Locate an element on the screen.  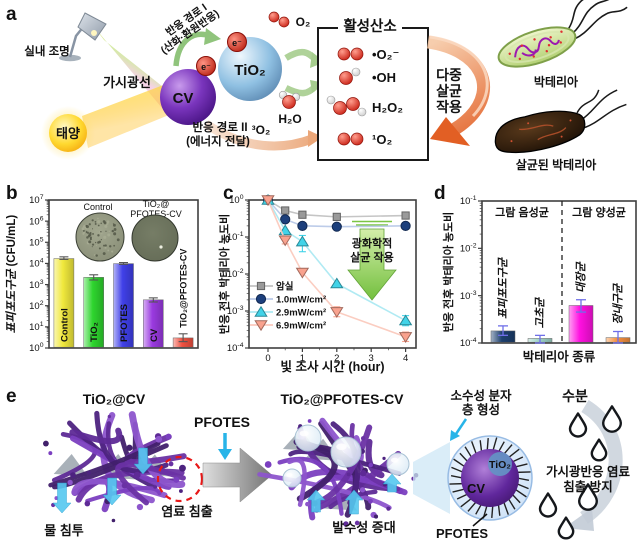
sun-label: 태양 is located at coordinates (68, 133).